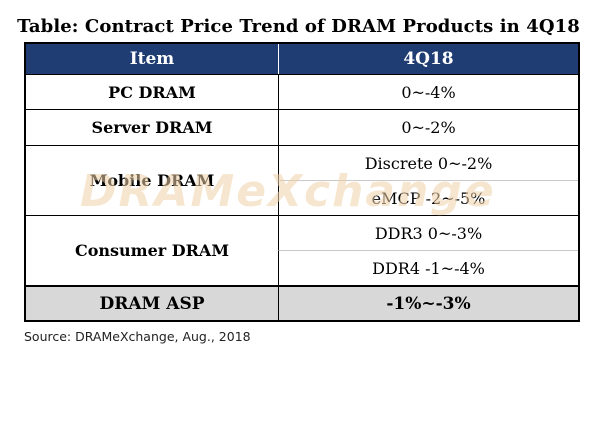  I want to click on row-value-dram-asp: -1%~-3%, so click(428, 302).